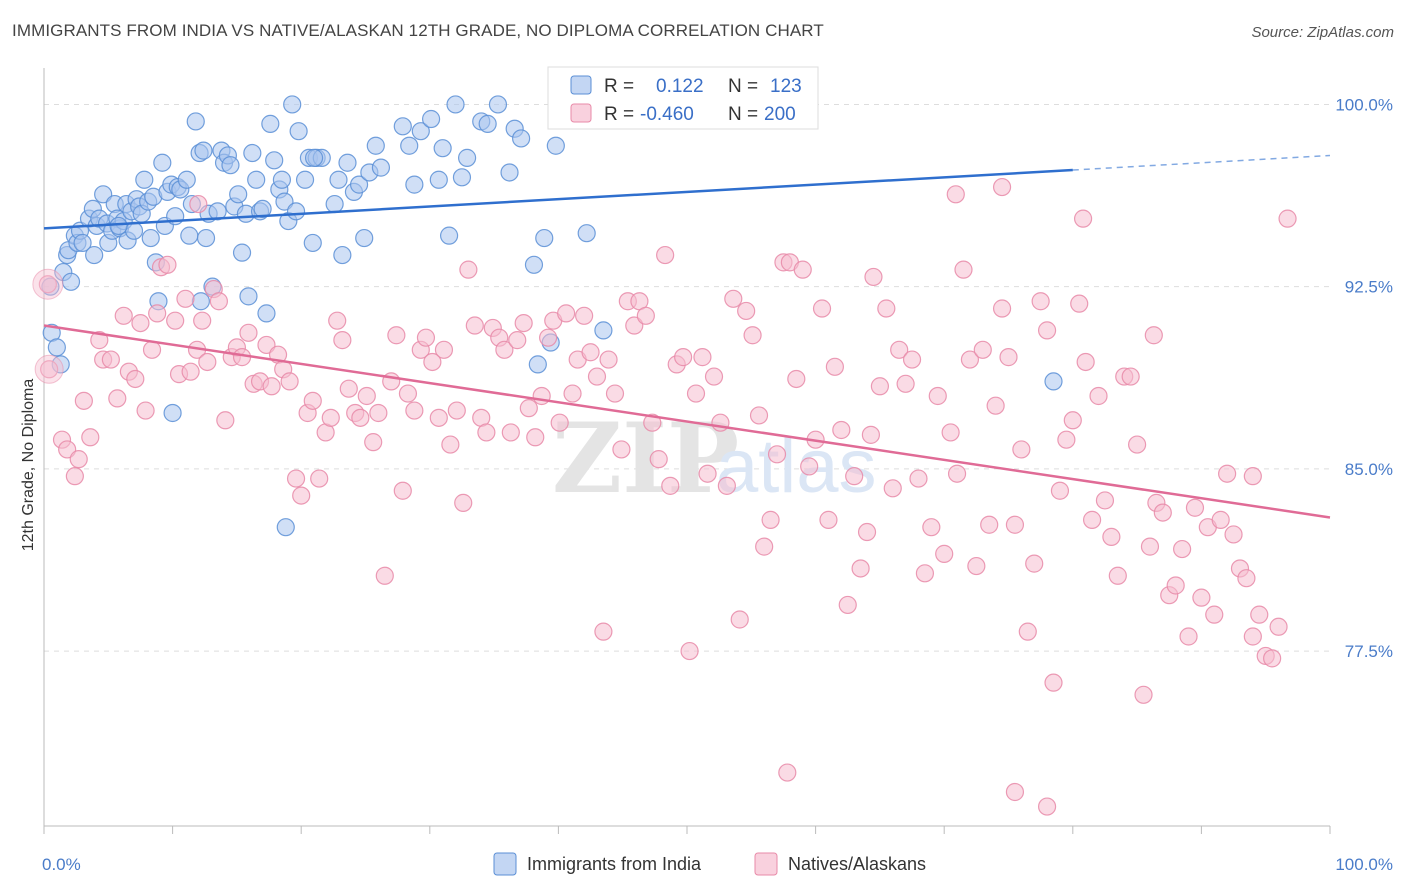 The image size is (1406, 892). Describe the element at coordinates (1369, 651) in the screenshot. I see `y-tick-label-3: 77.5%` at that location.